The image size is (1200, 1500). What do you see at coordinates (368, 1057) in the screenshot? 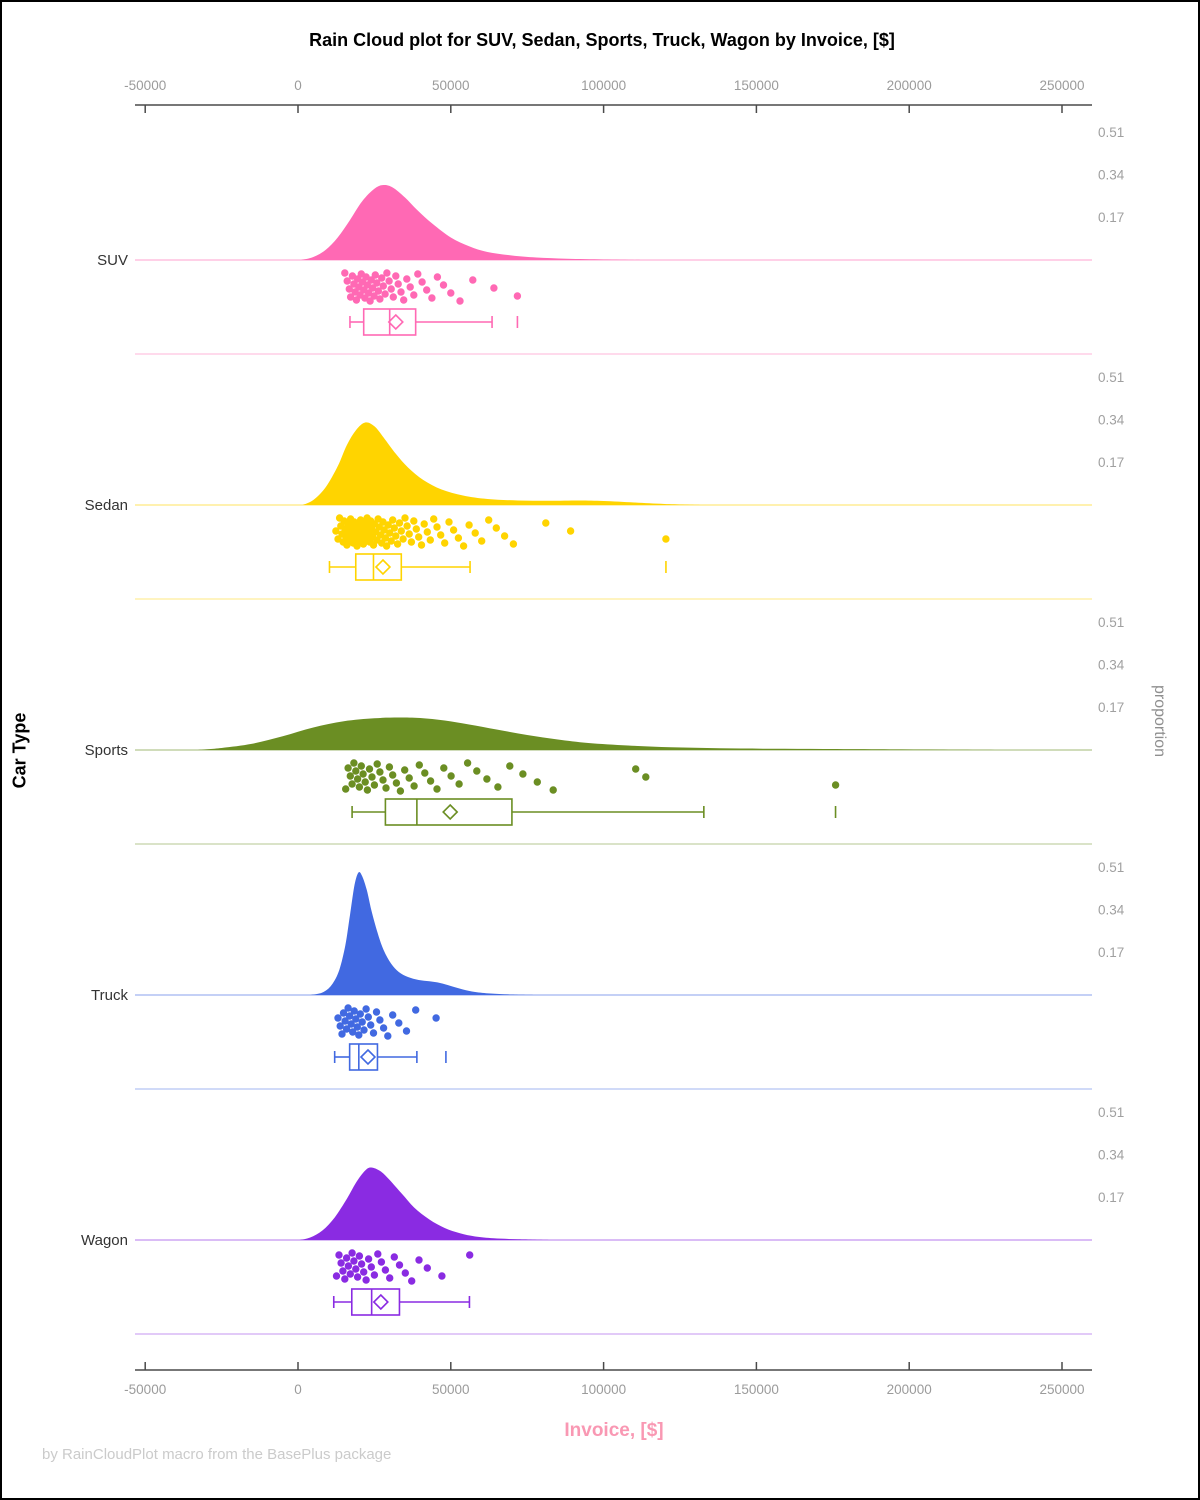
I see `mean-diamond-truck` at bounding box center [368, 1057].